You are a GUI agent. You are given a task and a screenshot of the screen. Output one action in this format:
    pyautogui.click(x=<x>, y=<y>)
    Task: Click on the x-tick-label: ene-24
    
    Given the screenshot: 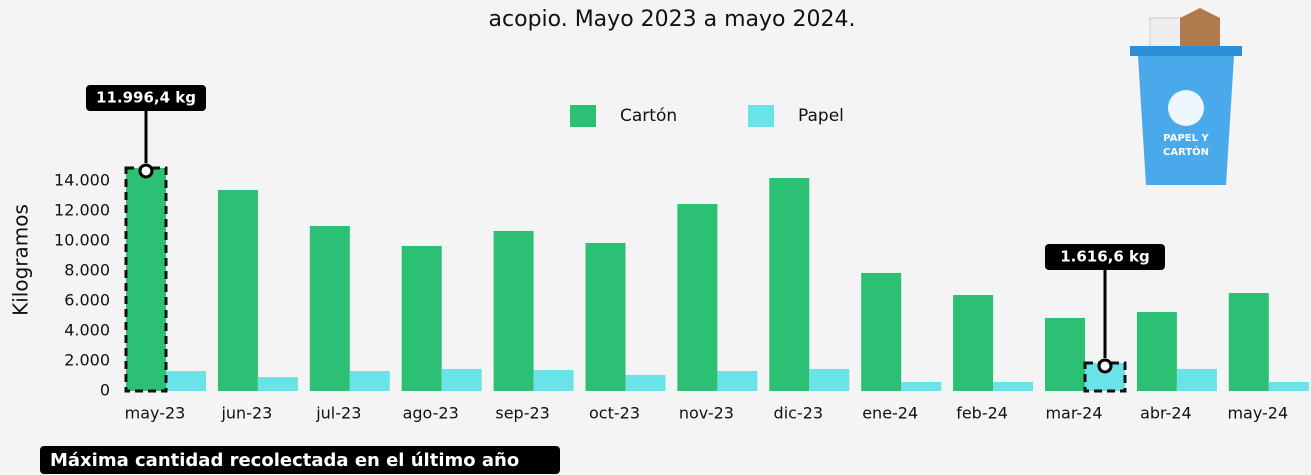 What is the action you would take?
    pyautogui.click(x=890, y=413)
    